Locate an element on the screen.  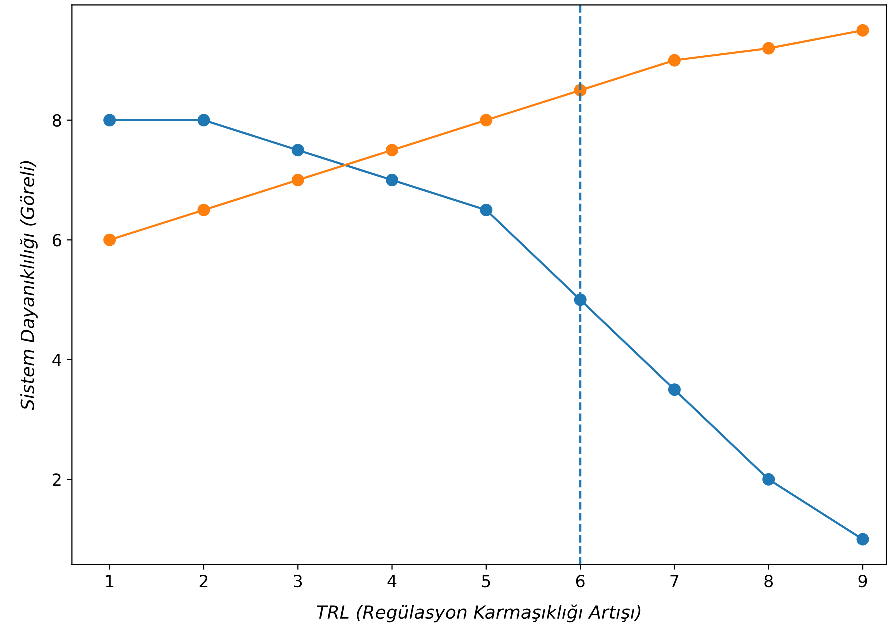
x-tick-label: 6 is located at coordinates (580, 581).